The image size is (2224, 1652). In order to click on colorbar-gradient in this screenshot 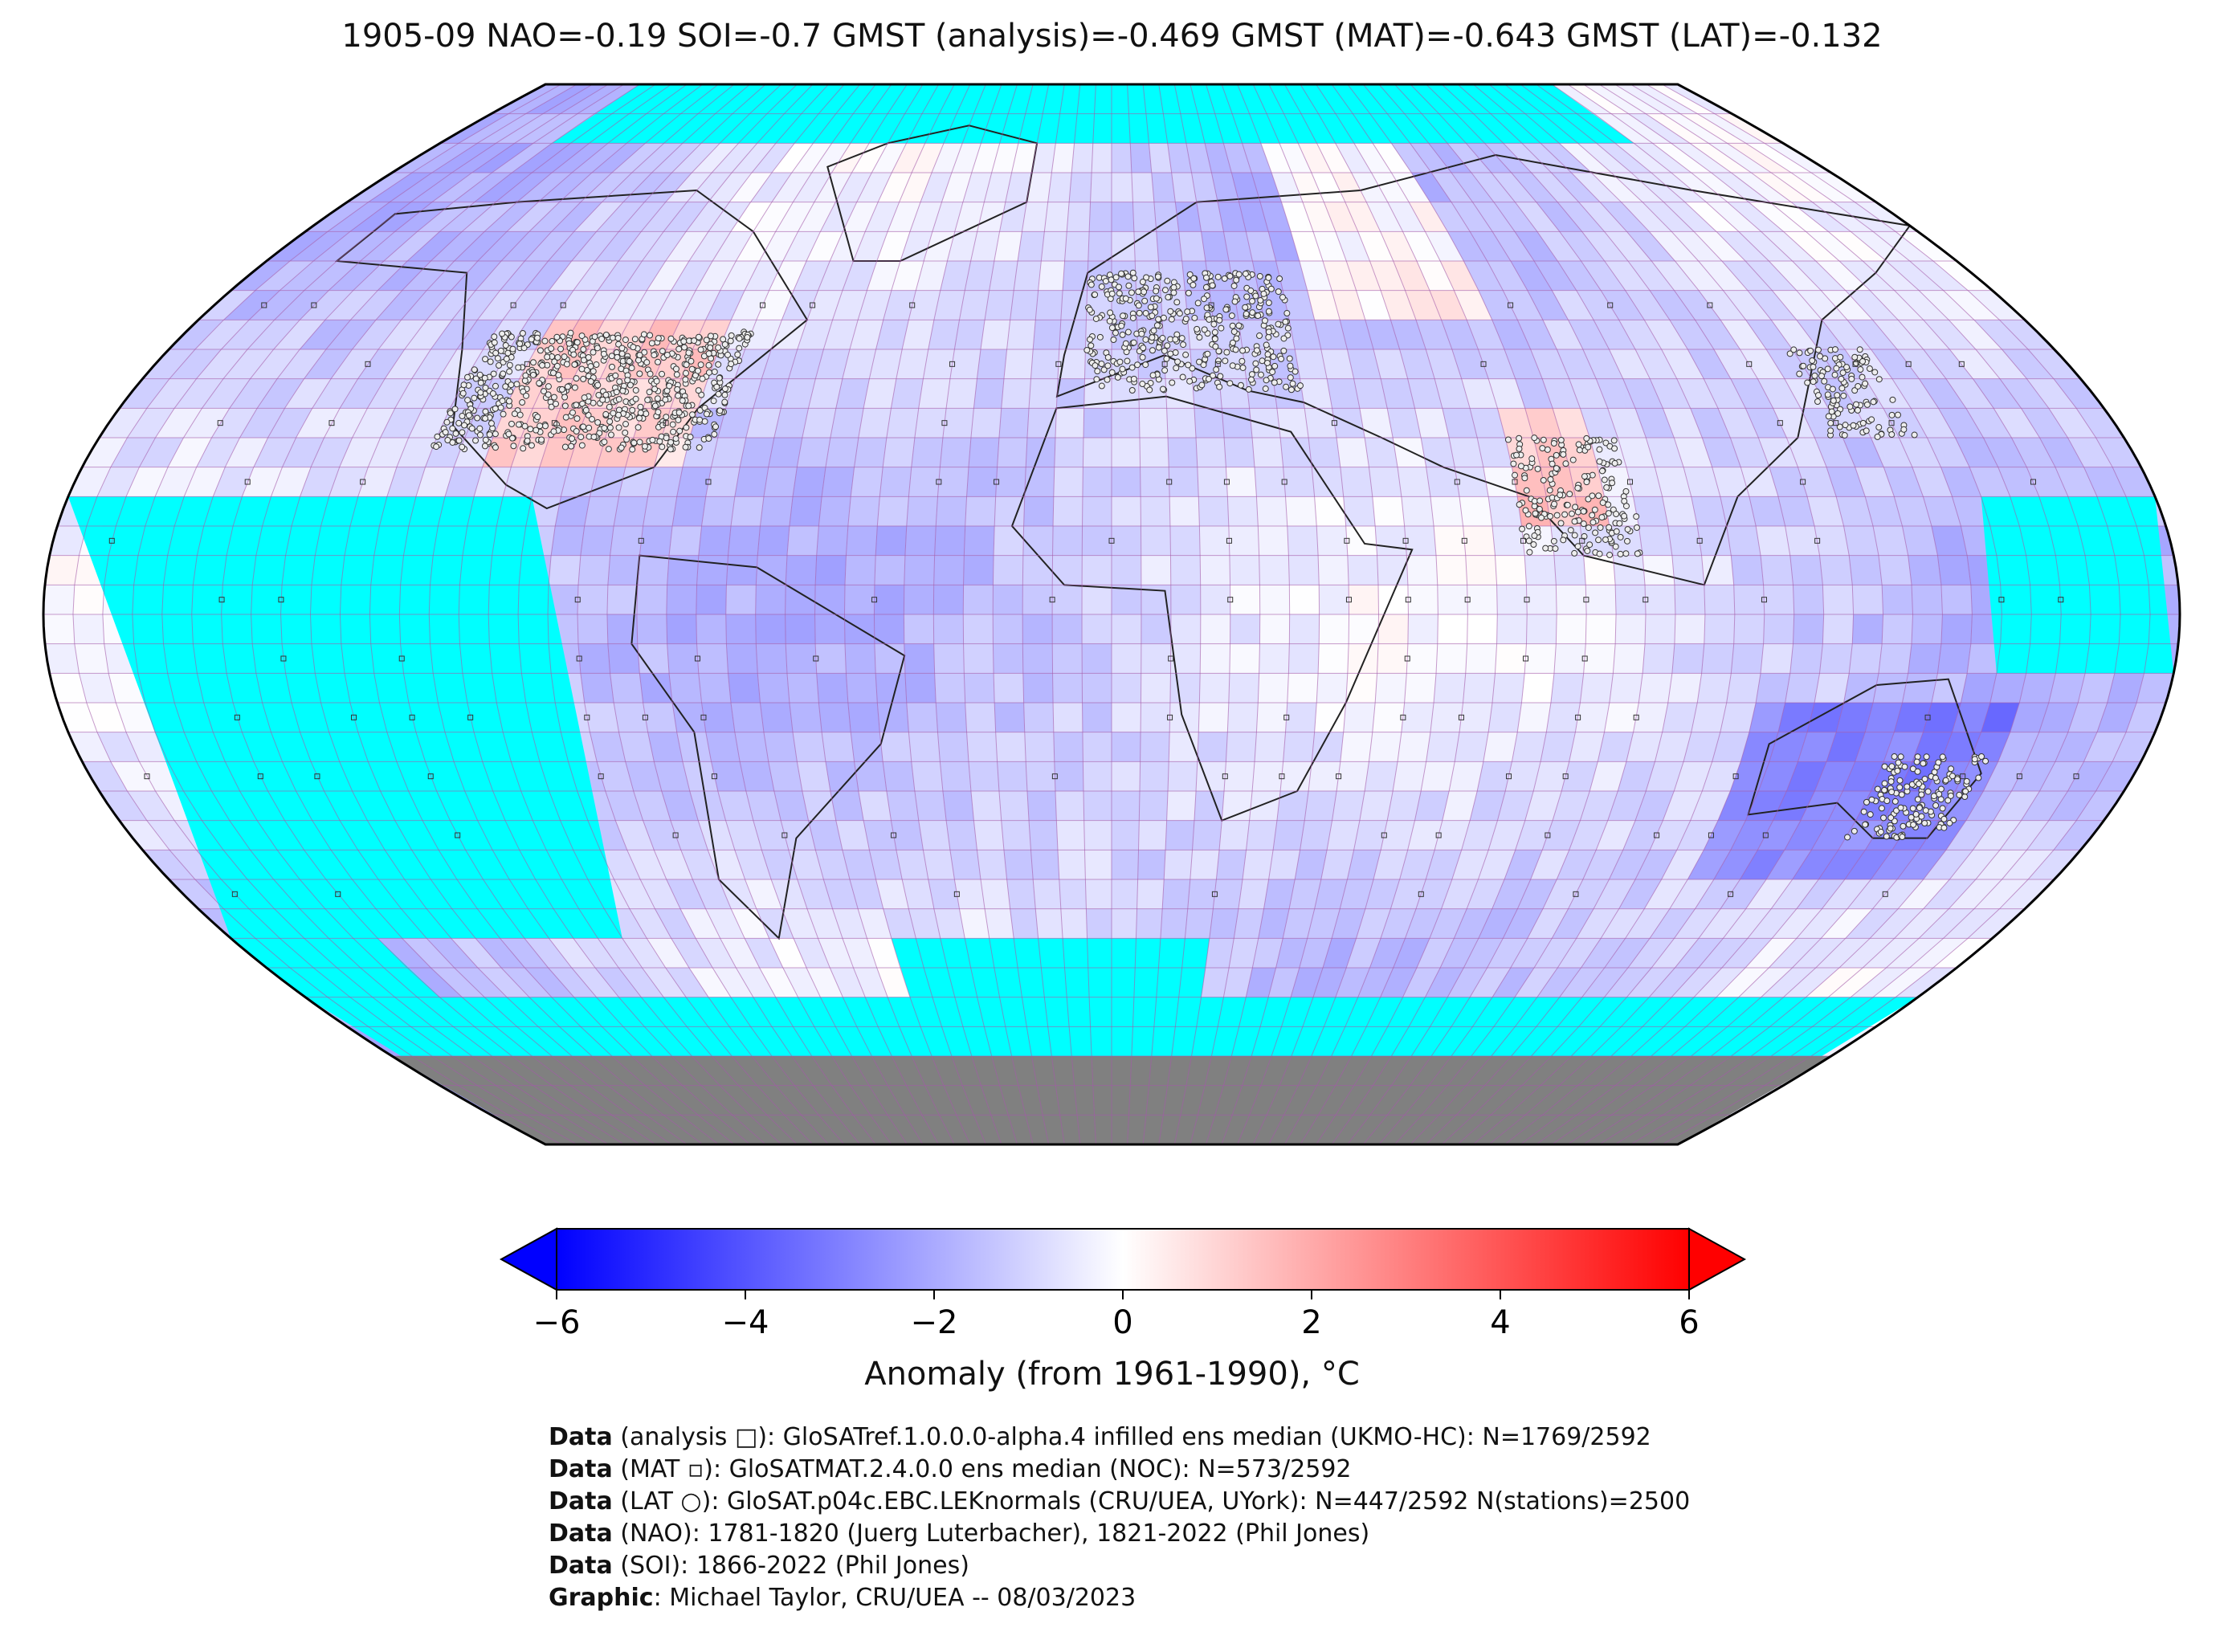, I will do `click(1123, 1259)`.